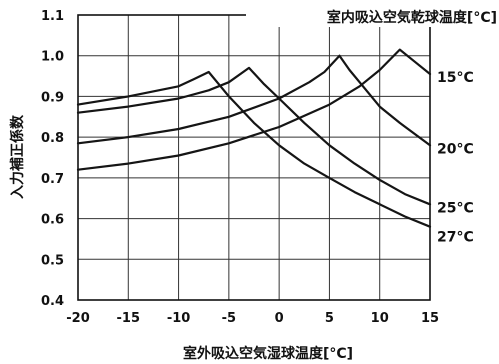 This screenshot has width=499, height=364. What do you see at coordinates (229, 318) in the screenshot?
I see `x-tick-label: -5` at bounding box center [229, 318].